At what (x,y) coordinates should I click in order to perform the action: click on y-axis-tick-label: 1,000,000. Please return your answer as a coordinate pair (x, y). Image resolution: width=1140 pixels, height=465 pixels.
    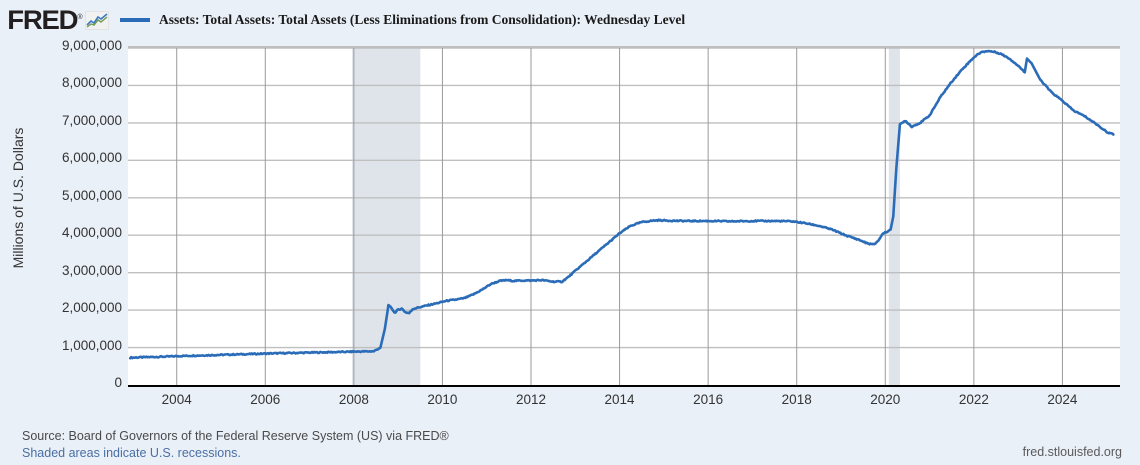
    Looking at the image, I should click on (91, 345).